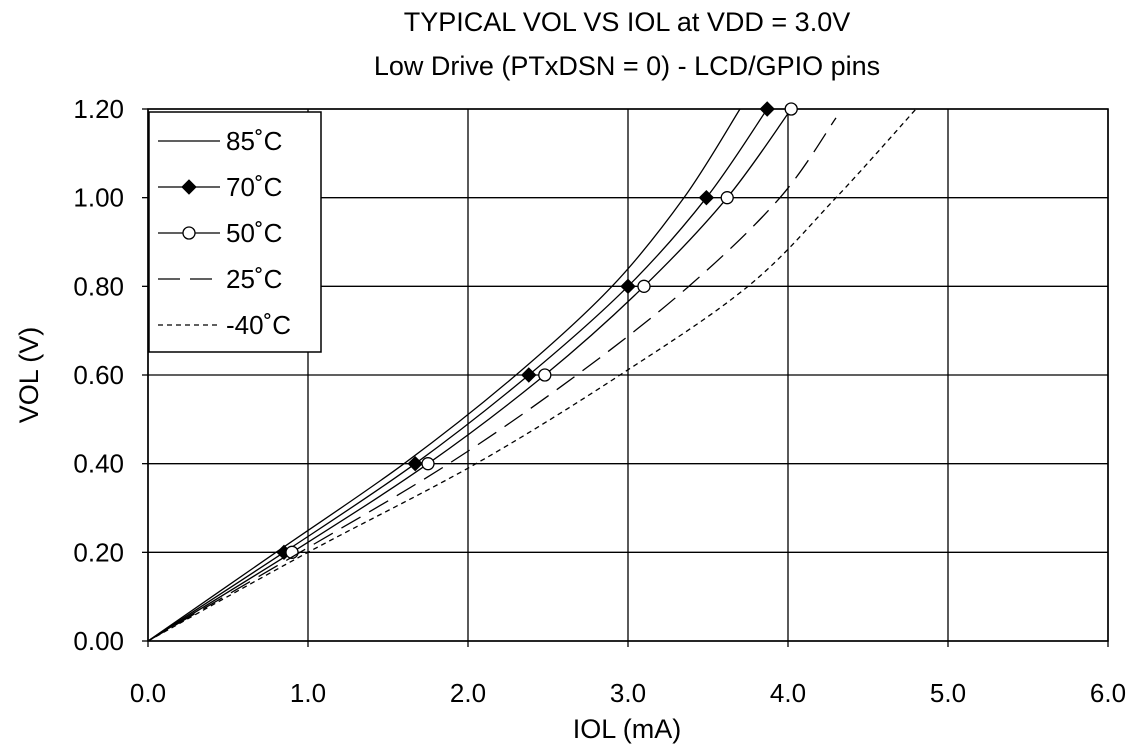 The width and height of the screenshot is (1138, 754). I want to click on legend: 85˚C 70˚C 50˚C 25˚C -40˚C, so click(235, 232).